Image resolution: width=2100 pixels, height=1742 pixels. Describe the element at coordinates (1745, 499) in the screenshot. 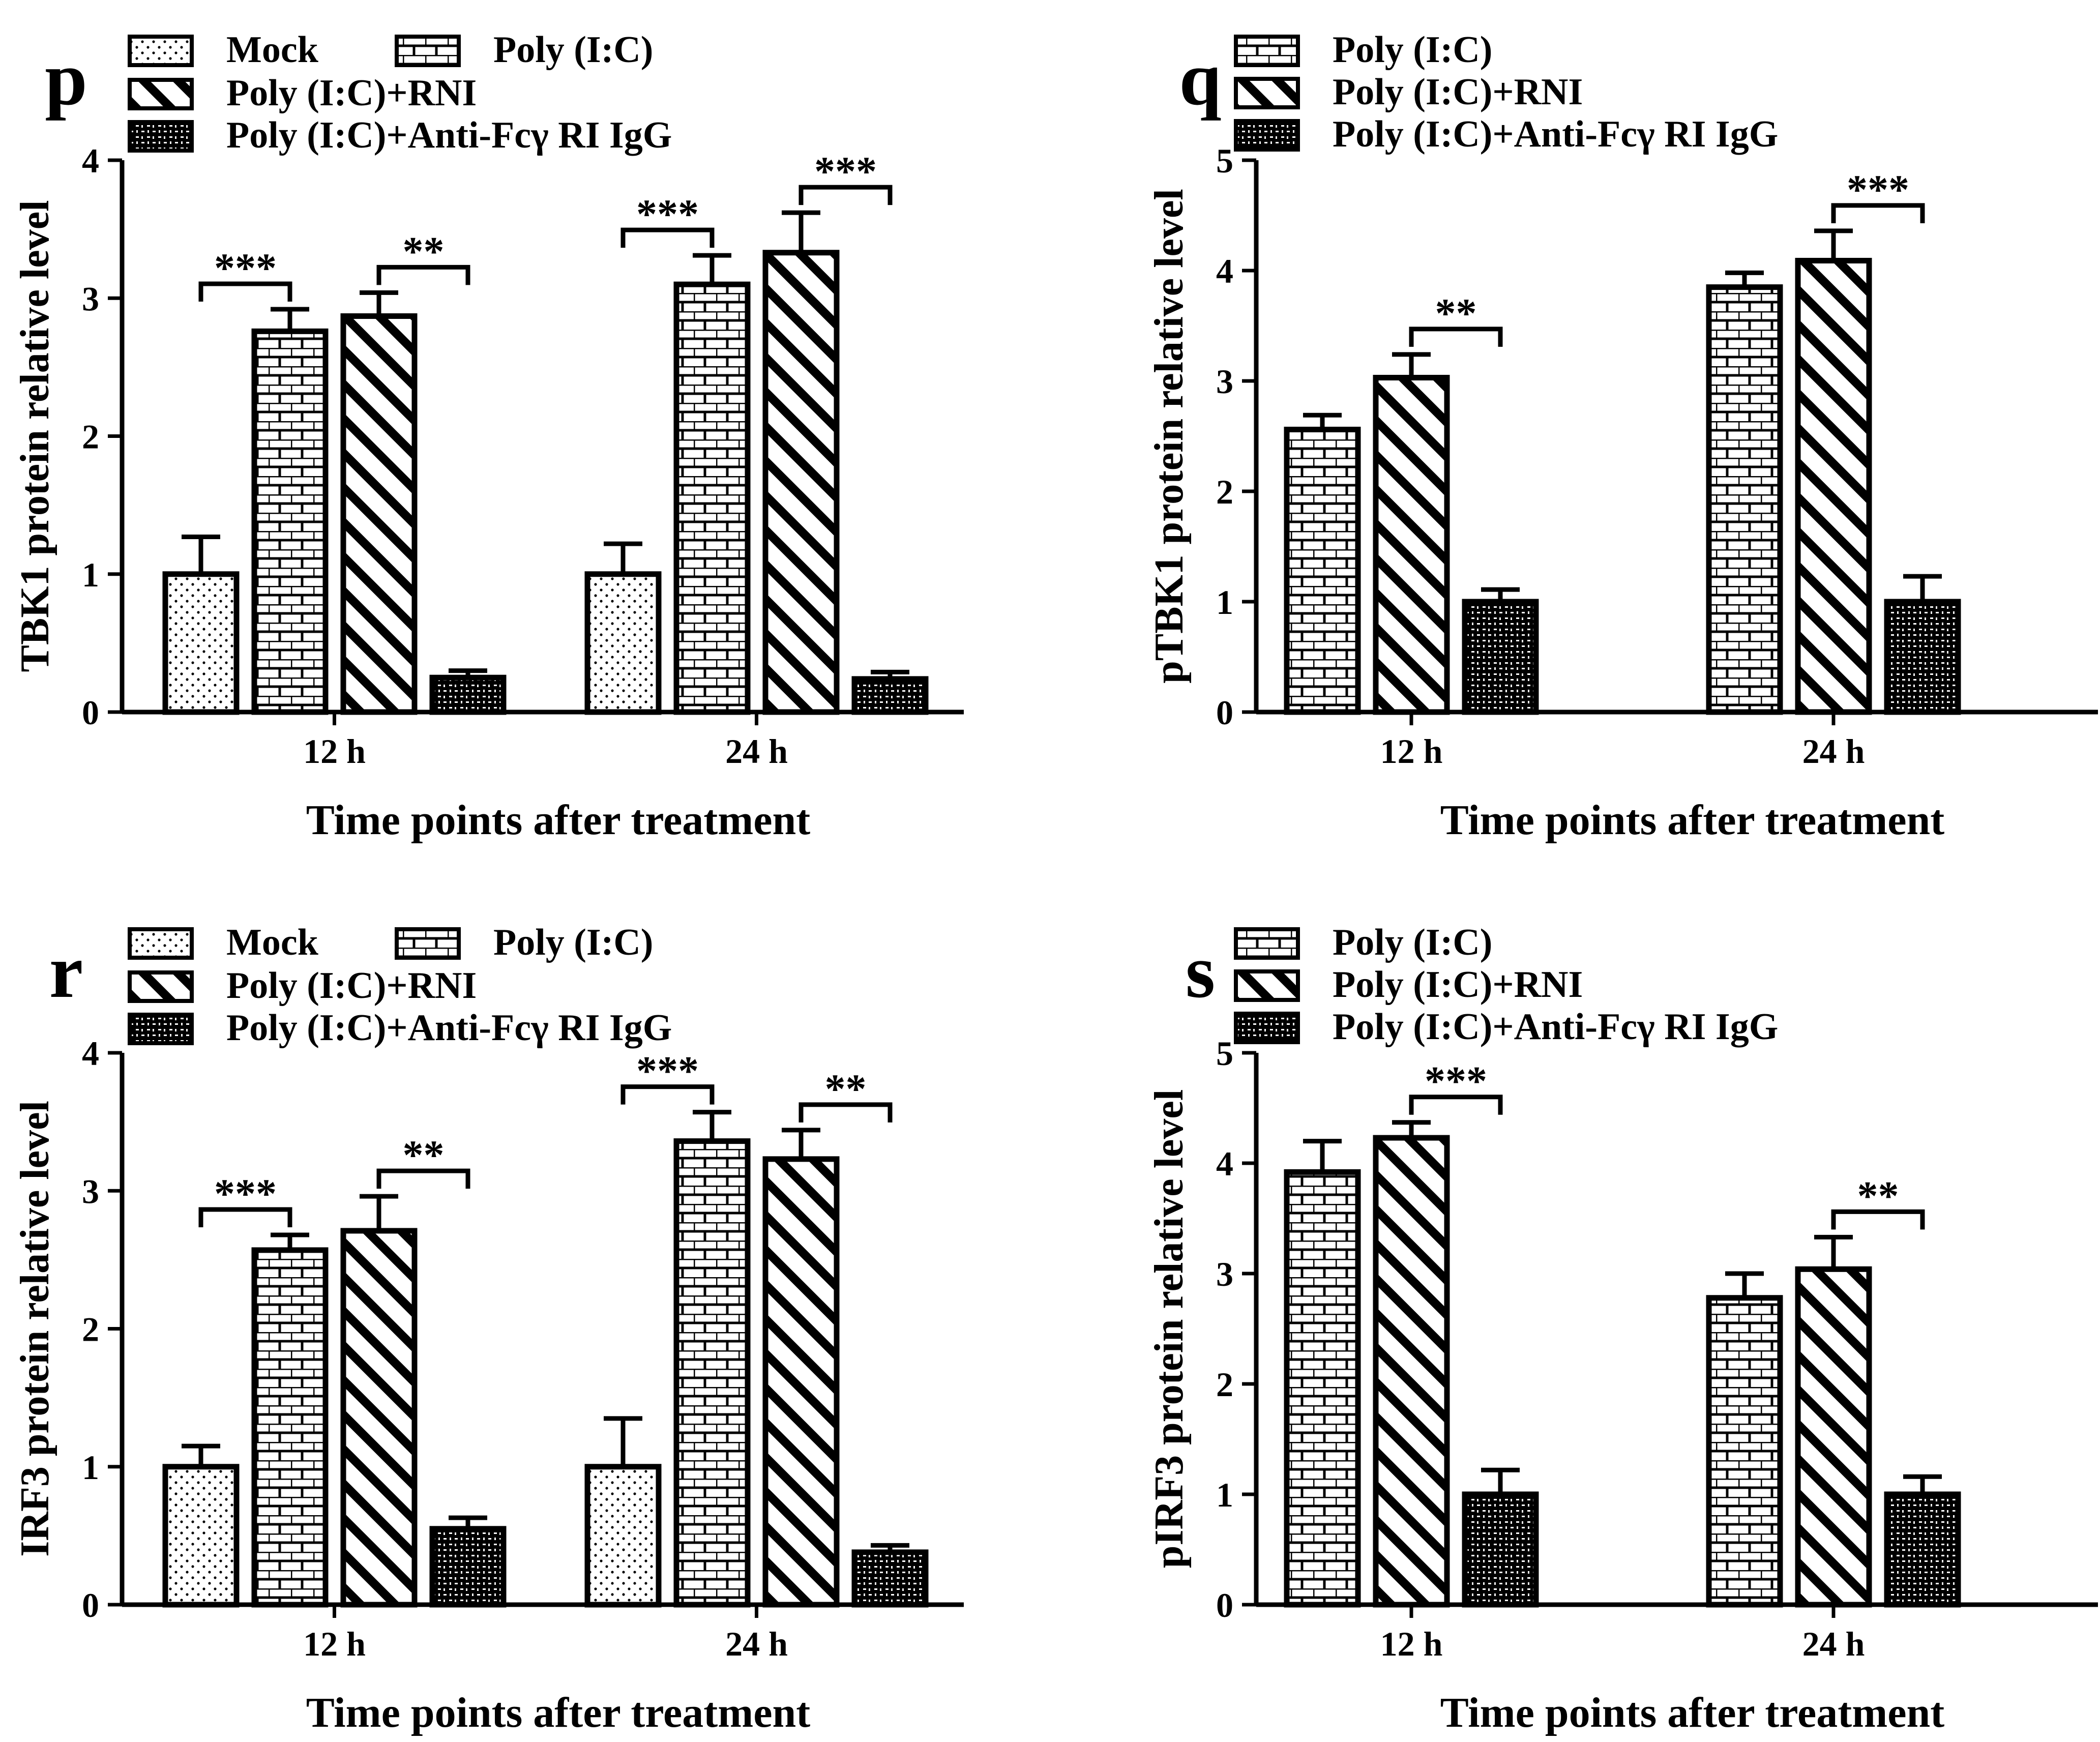

I see `bar-poly-i-c-24-h` at that location.